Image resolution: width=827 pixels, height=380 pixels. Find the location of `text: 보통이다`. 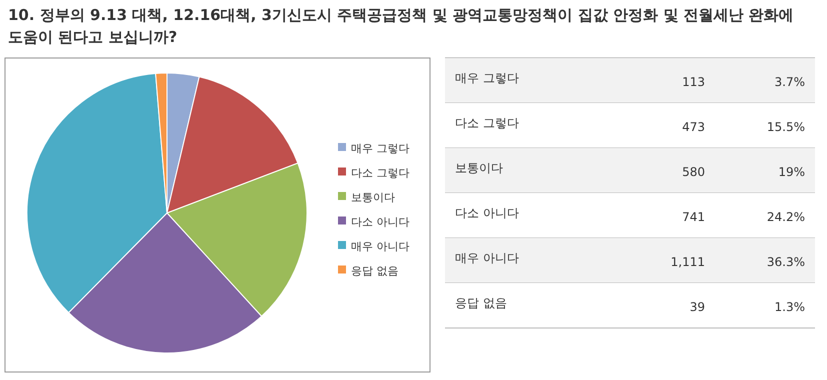

text: 보통이다 is located at coordinates (479, 168).